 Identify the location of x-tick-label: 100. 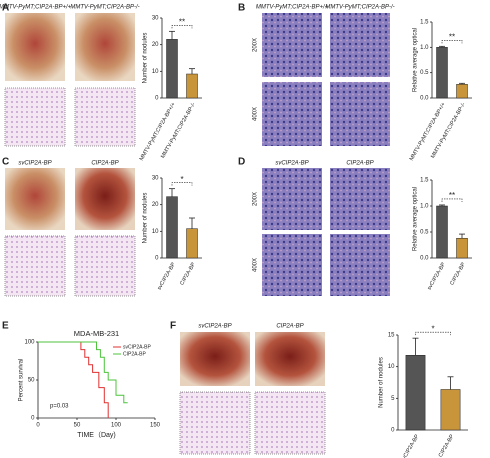
(116, 426).